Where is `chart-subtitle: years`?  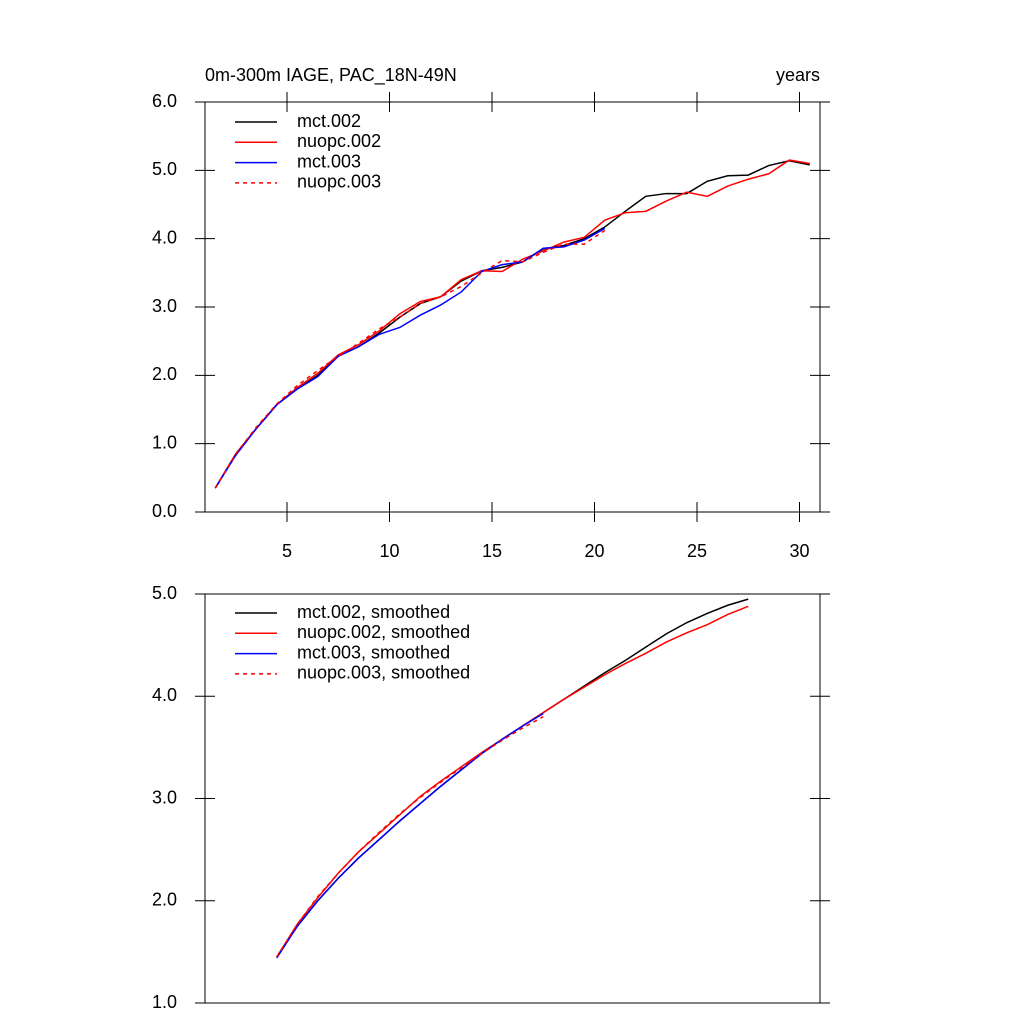
chart-subtitle: years is located at coordinates (798, 75).